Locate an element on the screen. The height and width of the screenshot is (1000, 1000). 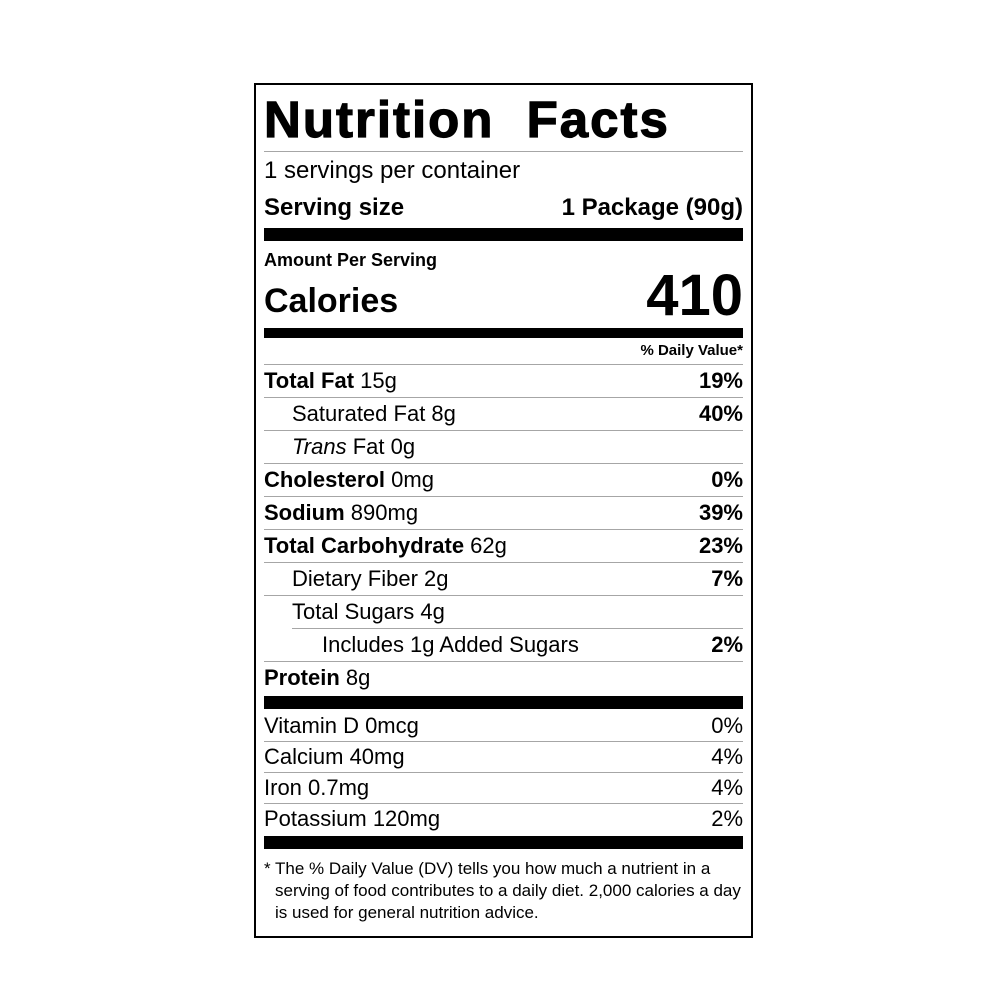
nutrient-row: Dietary Fiber 2g 7% is located at coordinates (503, 579).